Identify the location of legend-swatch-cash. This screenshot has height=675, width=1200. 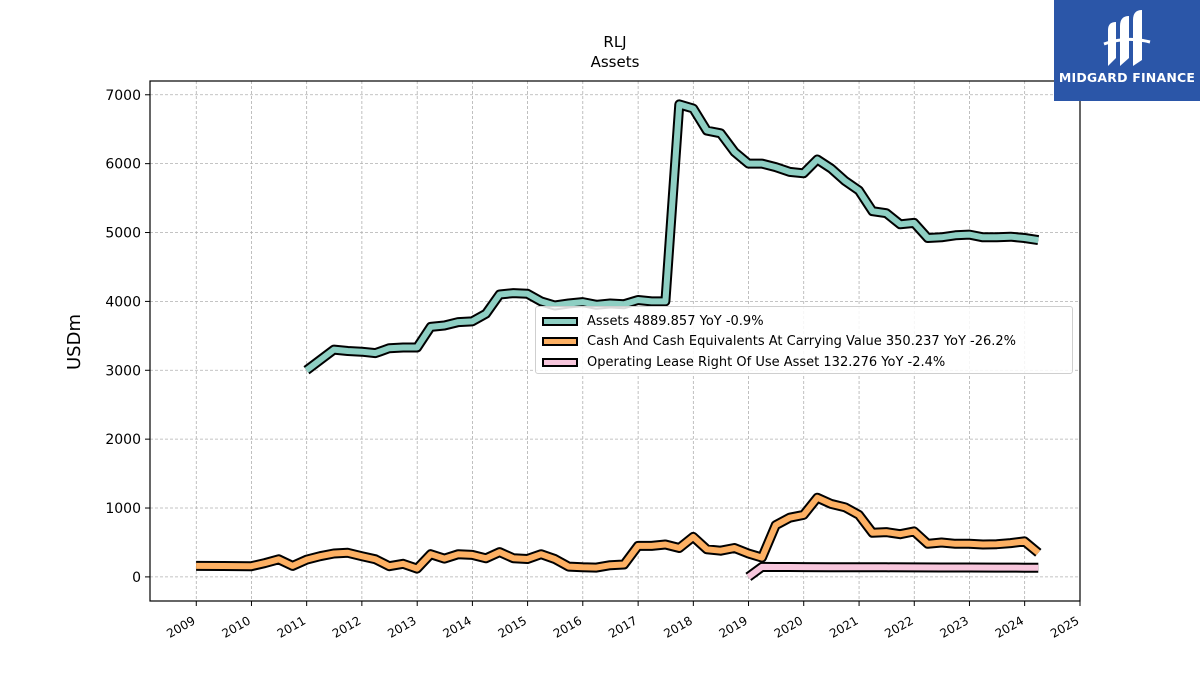
(560, 342).